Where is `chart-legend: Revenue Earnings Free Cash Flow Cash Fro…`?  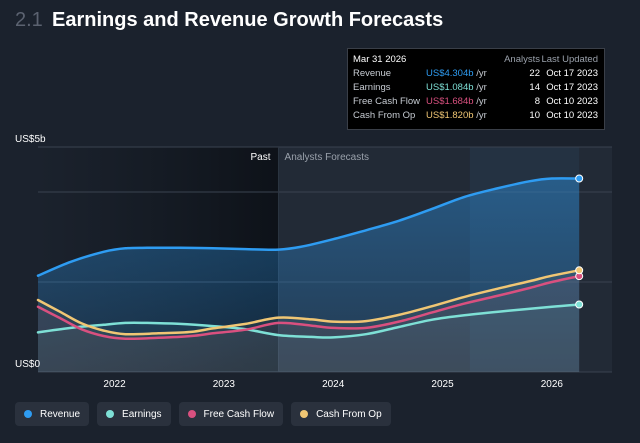
chart-legend: Revenue Earnings Free Cash Flow Cash Fro… is located at coordinates (203, 414).